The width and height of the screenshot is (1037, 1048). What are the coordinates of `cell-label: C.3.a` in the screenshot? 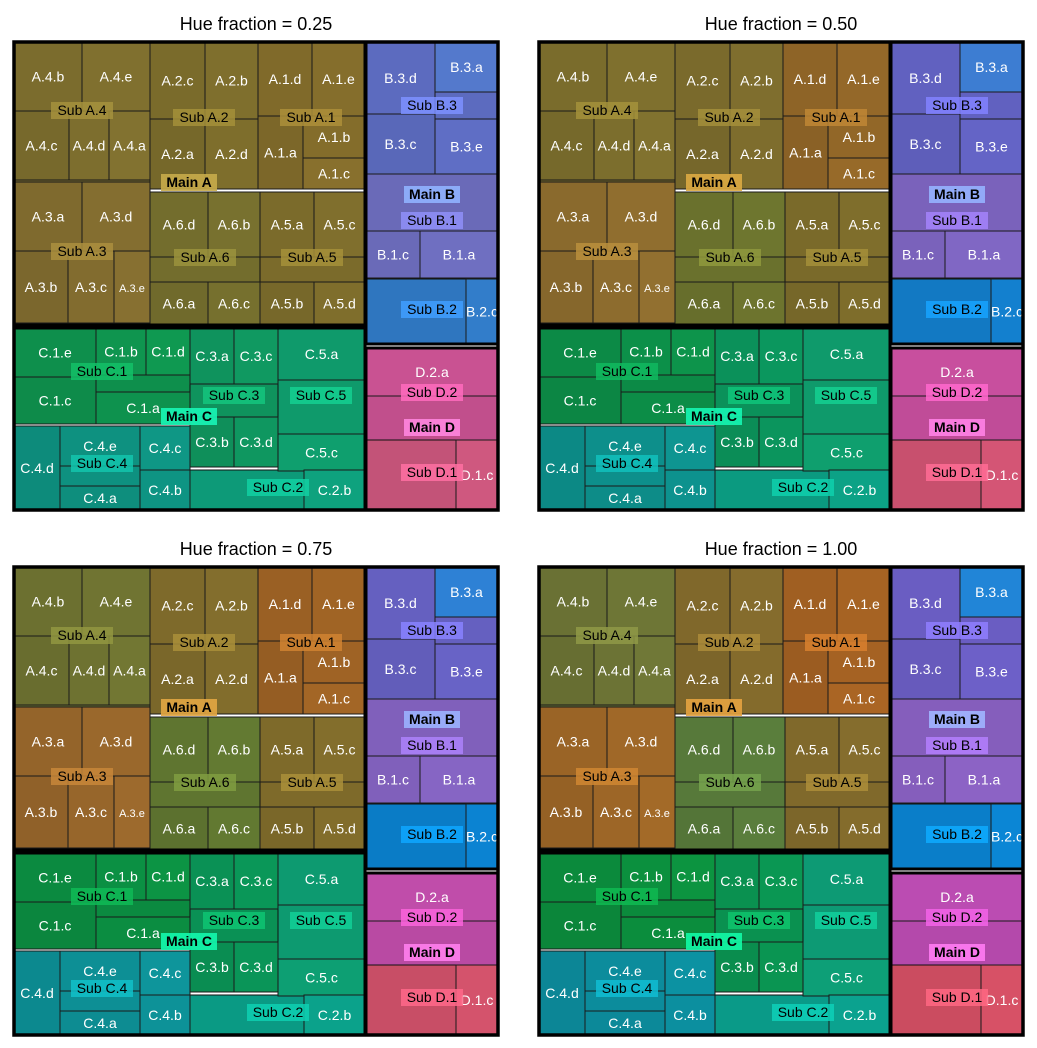 It's located at (737, 881).